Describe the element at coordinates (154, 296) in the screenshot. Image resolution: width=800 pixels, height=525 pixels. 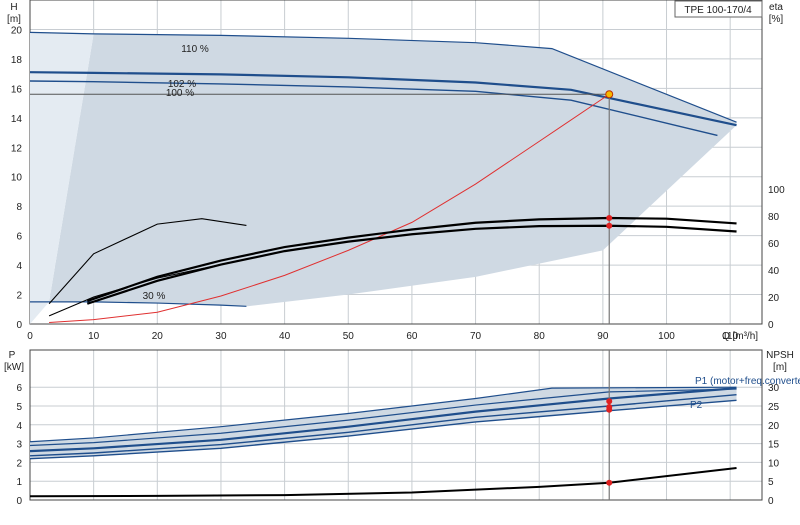
I see `curve-label-30: 30 %` at that location.